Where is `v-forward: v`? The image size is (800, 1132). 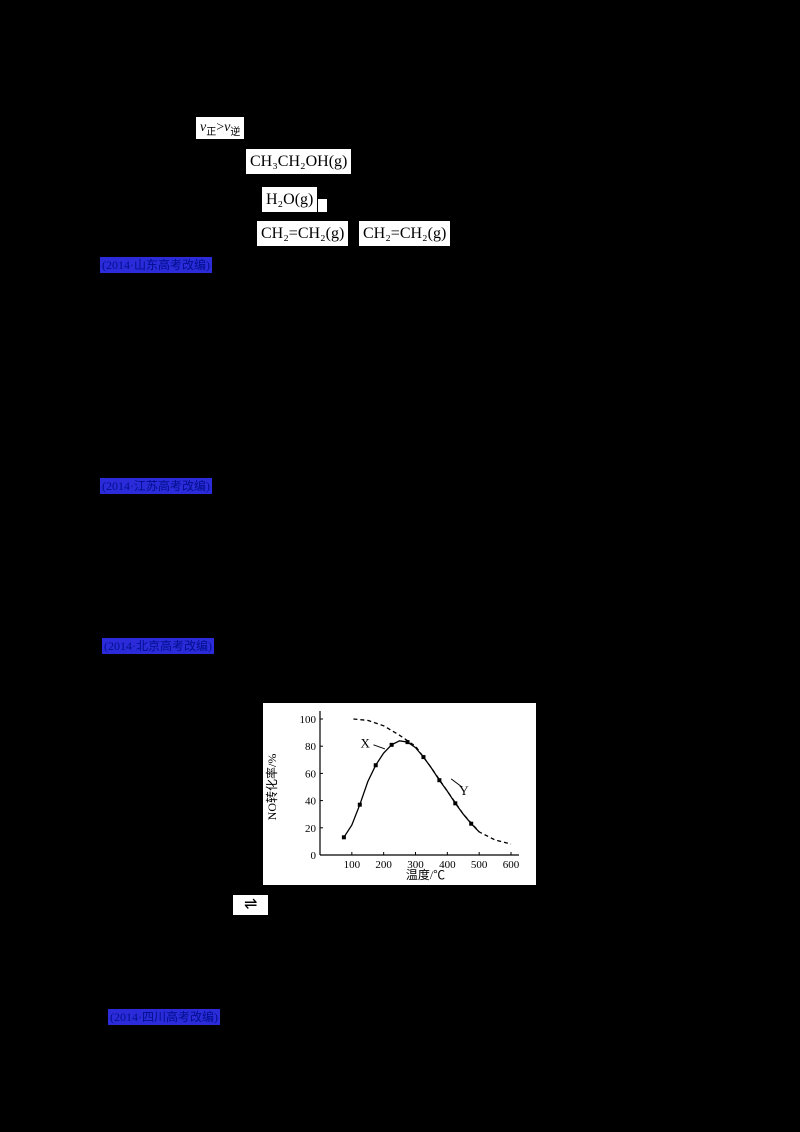 v-forward: v is located at coordinates (203, 127).